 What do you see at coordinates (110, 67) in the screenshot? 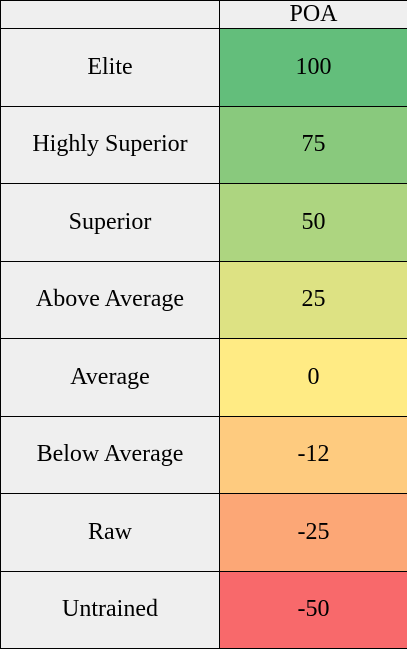
I see `row-label: Elite` at bounding box center [110, 67].